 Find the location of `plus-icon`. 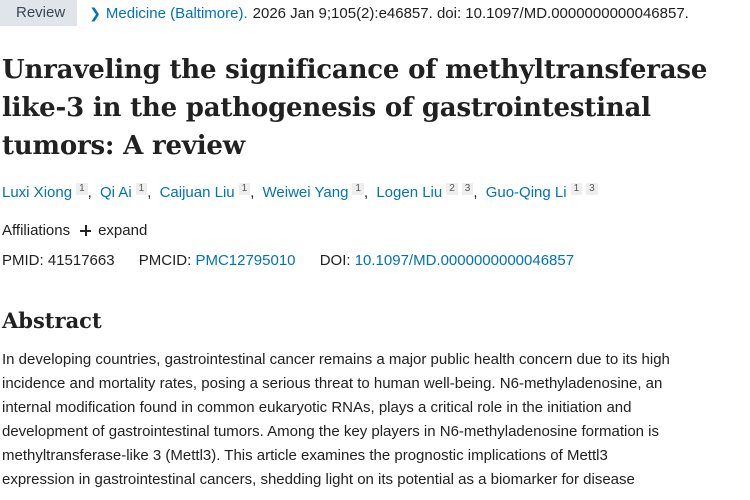

plus-icon is located at coordinates (86, 230).